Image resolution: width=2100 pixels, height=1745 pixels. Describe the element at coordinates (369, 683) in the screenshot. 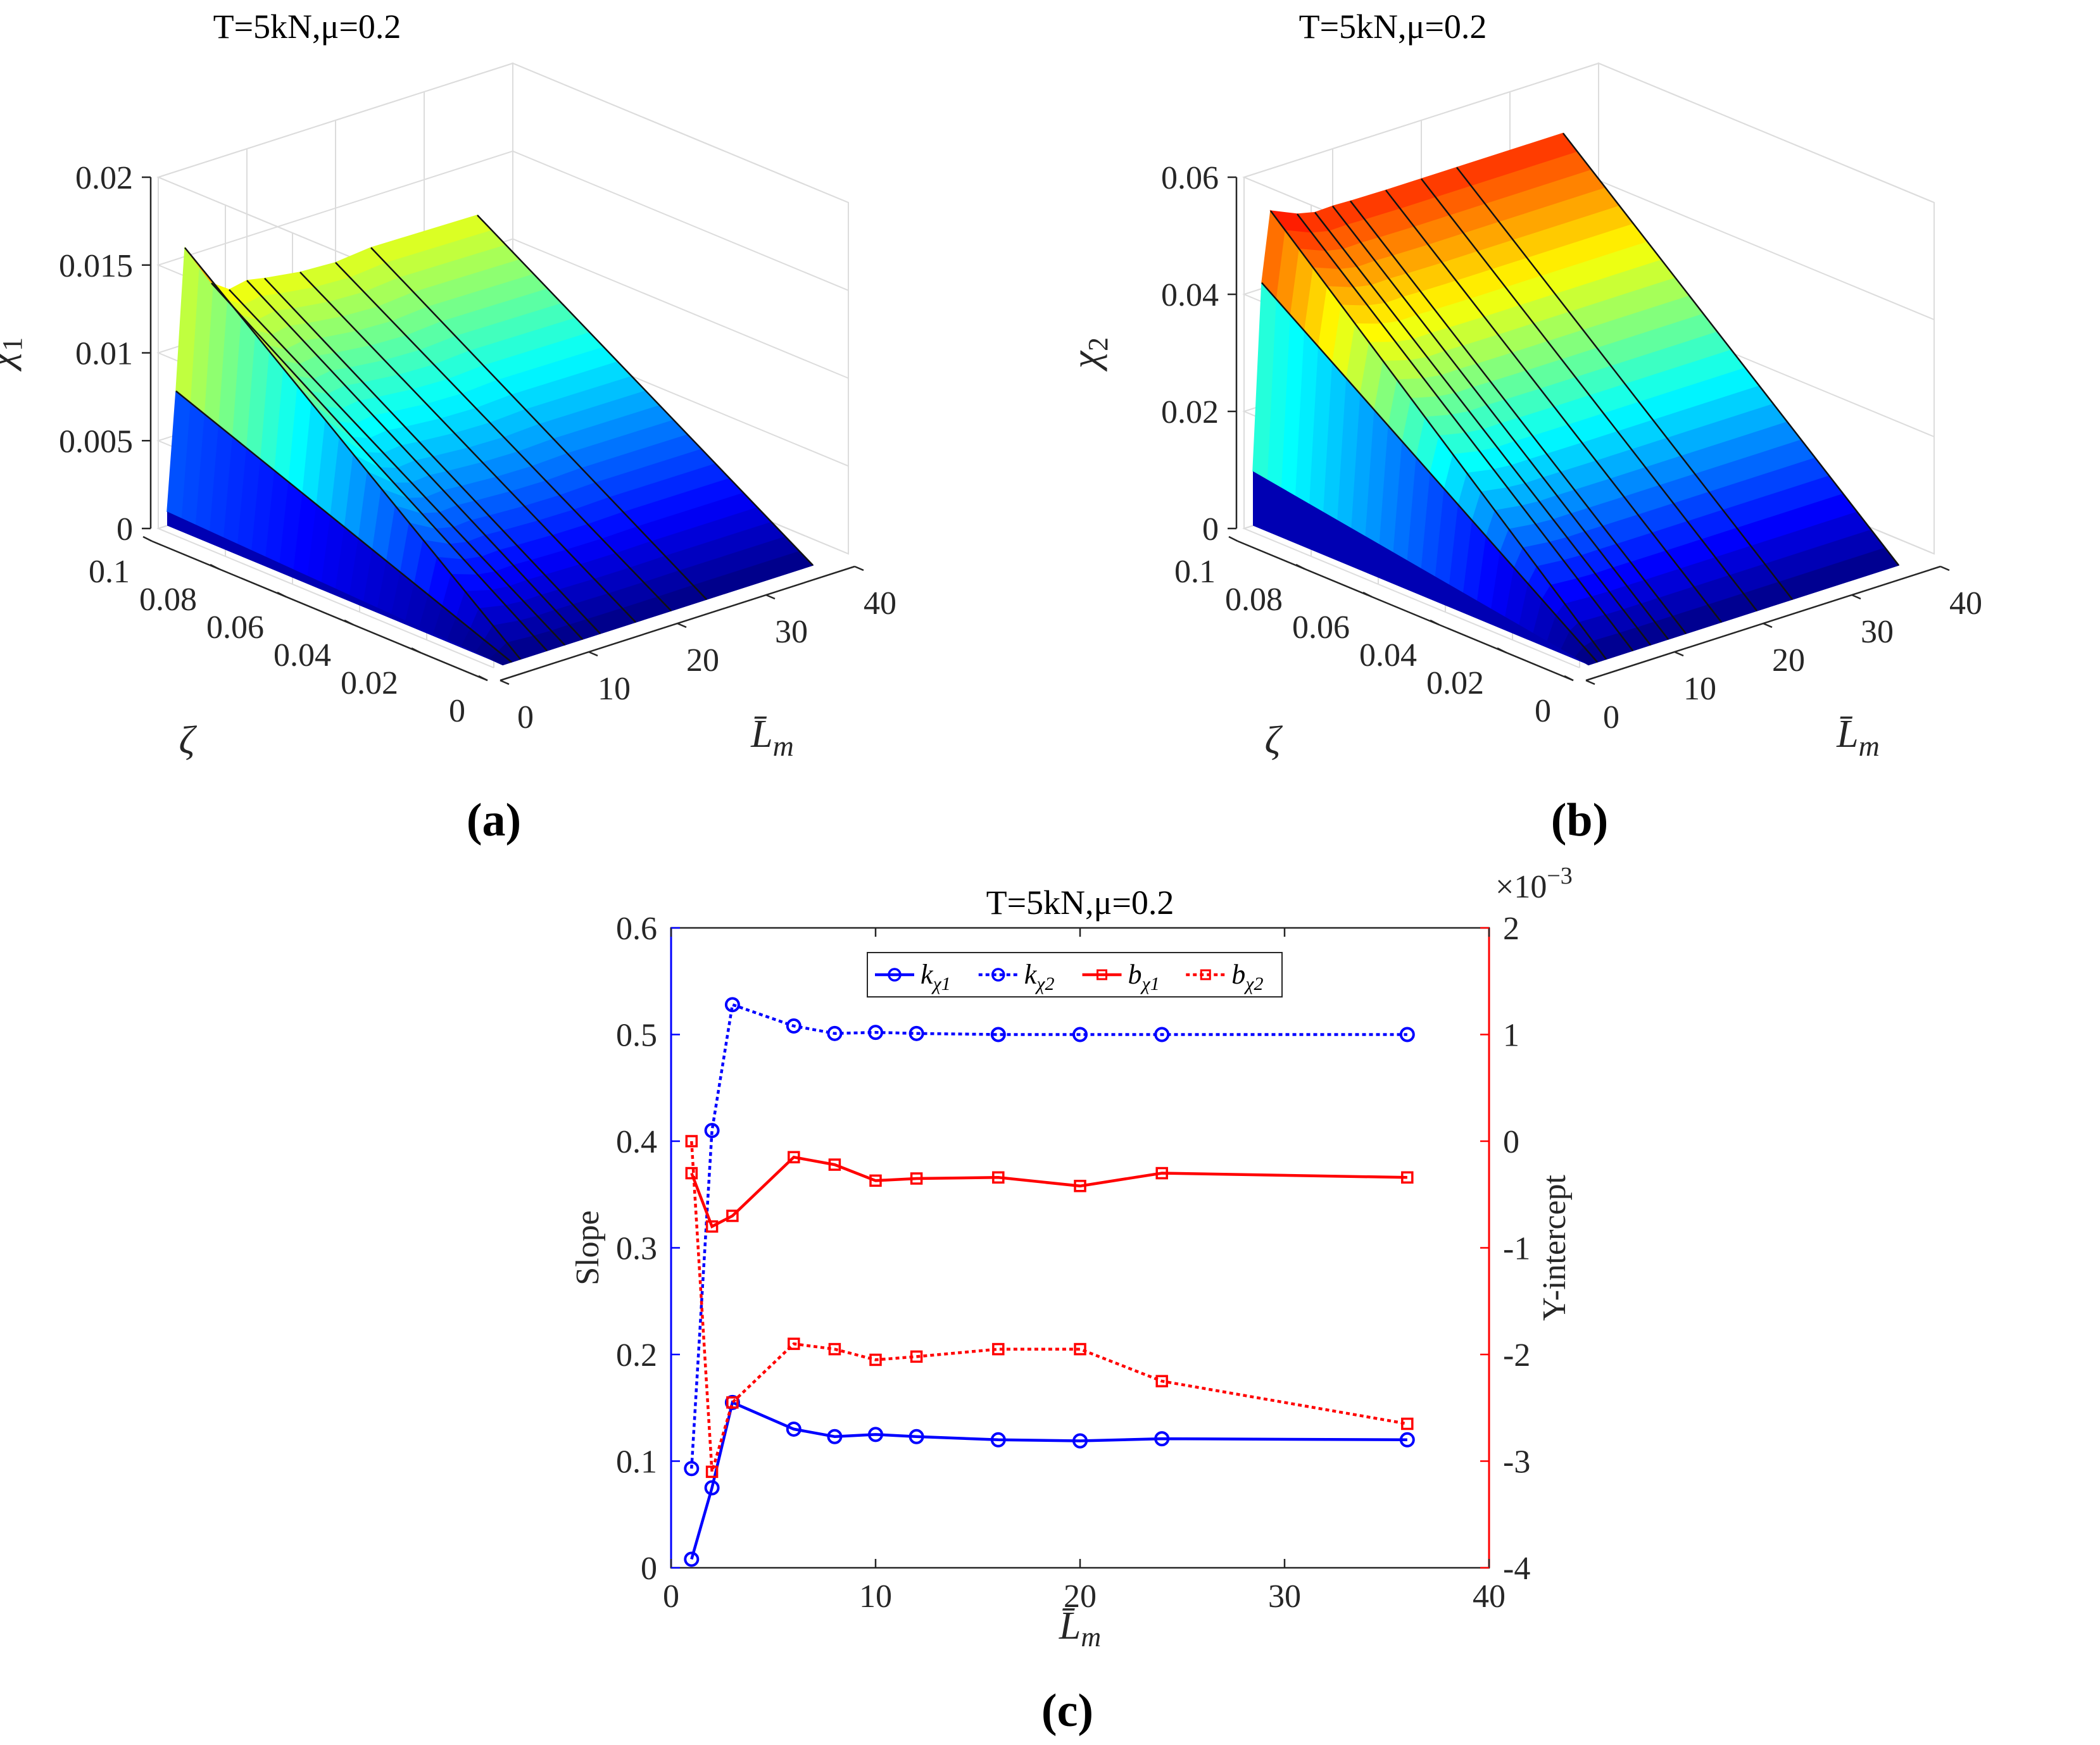

I see `y-tick-label: 0.02` at that location.